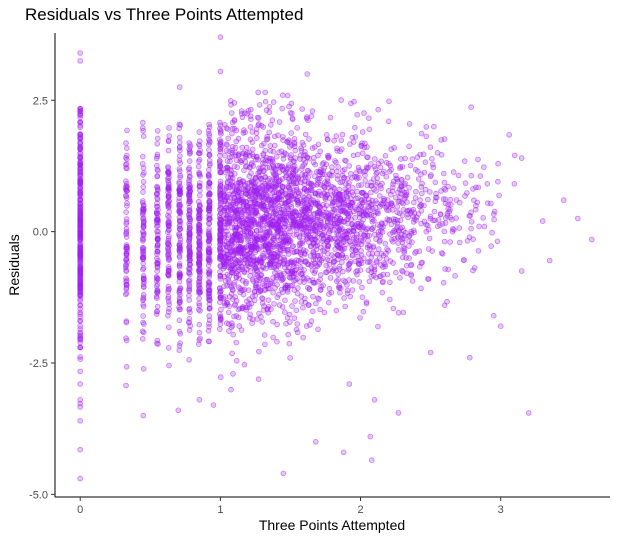  I want to click on x-tick-label: 0, so click(80, 510).